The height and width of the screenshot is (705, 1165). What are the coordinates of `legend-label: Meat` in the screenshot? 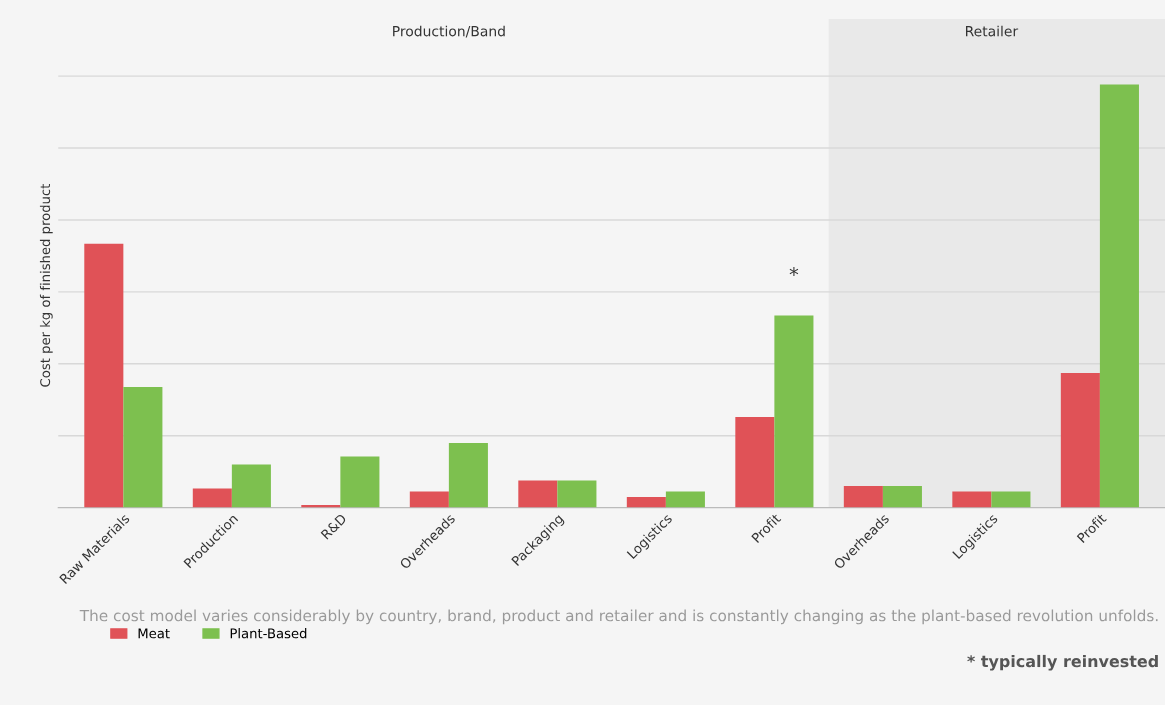 It's located at (154, 633).